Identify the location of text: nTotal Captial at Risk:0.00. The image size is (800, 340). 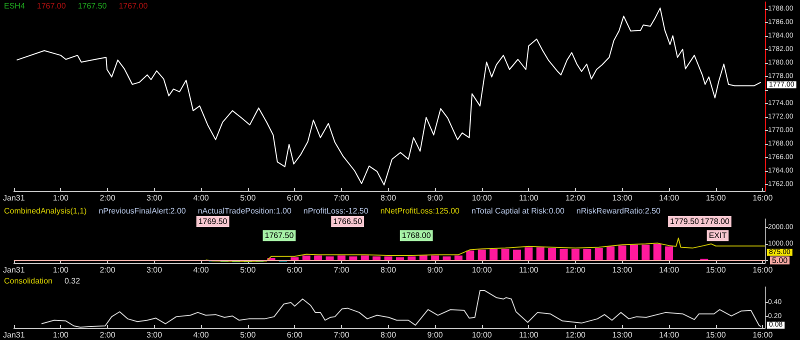
(518, 211).